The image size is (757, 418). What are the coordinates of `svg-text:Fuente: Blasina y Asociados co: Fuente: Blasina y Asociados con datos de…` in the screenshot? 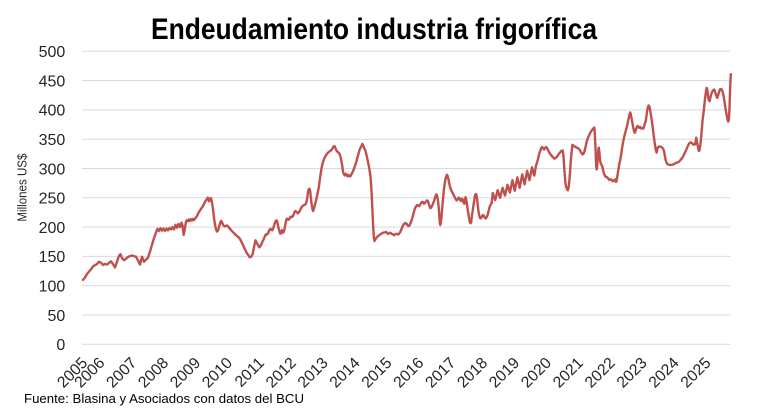 It's located at (164, 398).